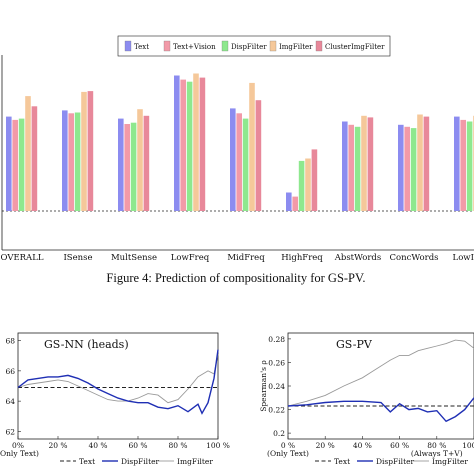 The width and height of the screenshot is (474, 474). I want to click on bar-text-vision-highfreq, so click(295, 204).